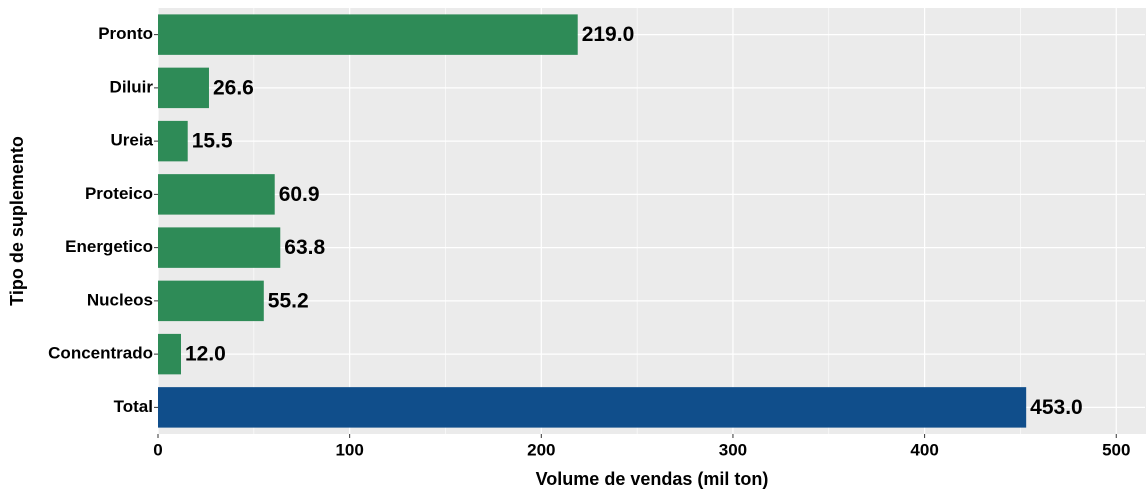 This screenshot has width=1146, height=491. Describe the element at coordinates (541, 449) in the screenshot. I see `x-tick-label: 200` at that location.